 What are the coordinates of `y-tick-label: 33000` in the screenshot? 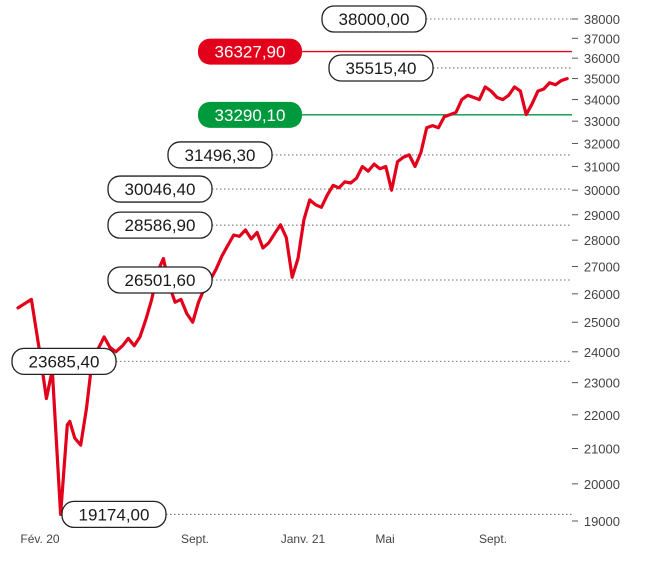 It's located at (602, 121).